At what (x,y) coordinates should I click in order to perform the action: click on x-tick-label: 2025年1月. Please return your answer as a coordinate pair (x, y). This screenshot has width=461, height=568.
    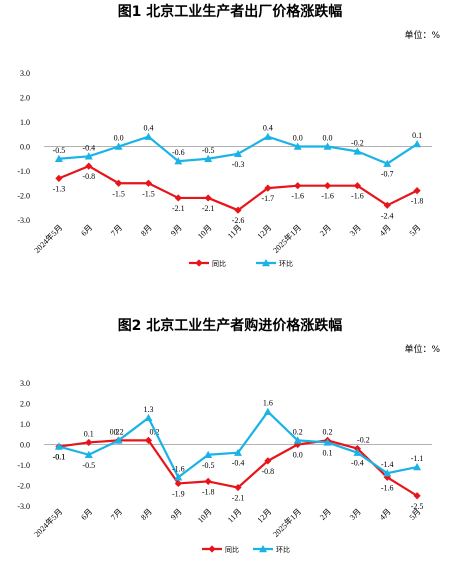
    Looking at the image, I should click on (287, 238).